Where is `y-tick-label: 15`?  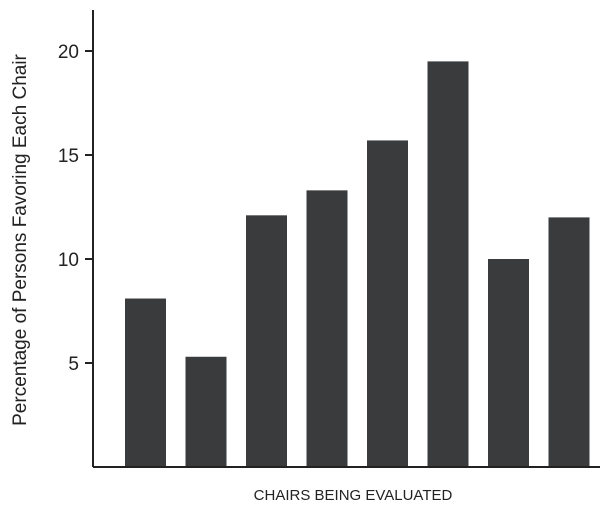
y-tick-label: 15 is located at coordinates (68, 156).